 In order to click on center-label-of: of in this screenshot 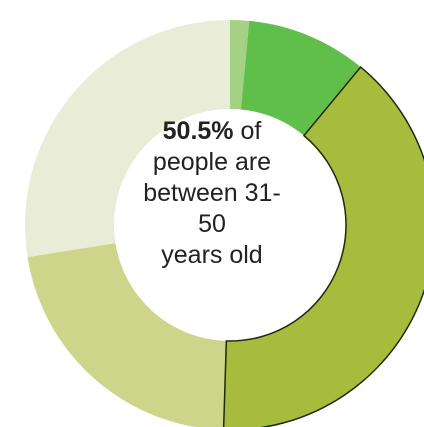, I will do `click(251, 131)`.